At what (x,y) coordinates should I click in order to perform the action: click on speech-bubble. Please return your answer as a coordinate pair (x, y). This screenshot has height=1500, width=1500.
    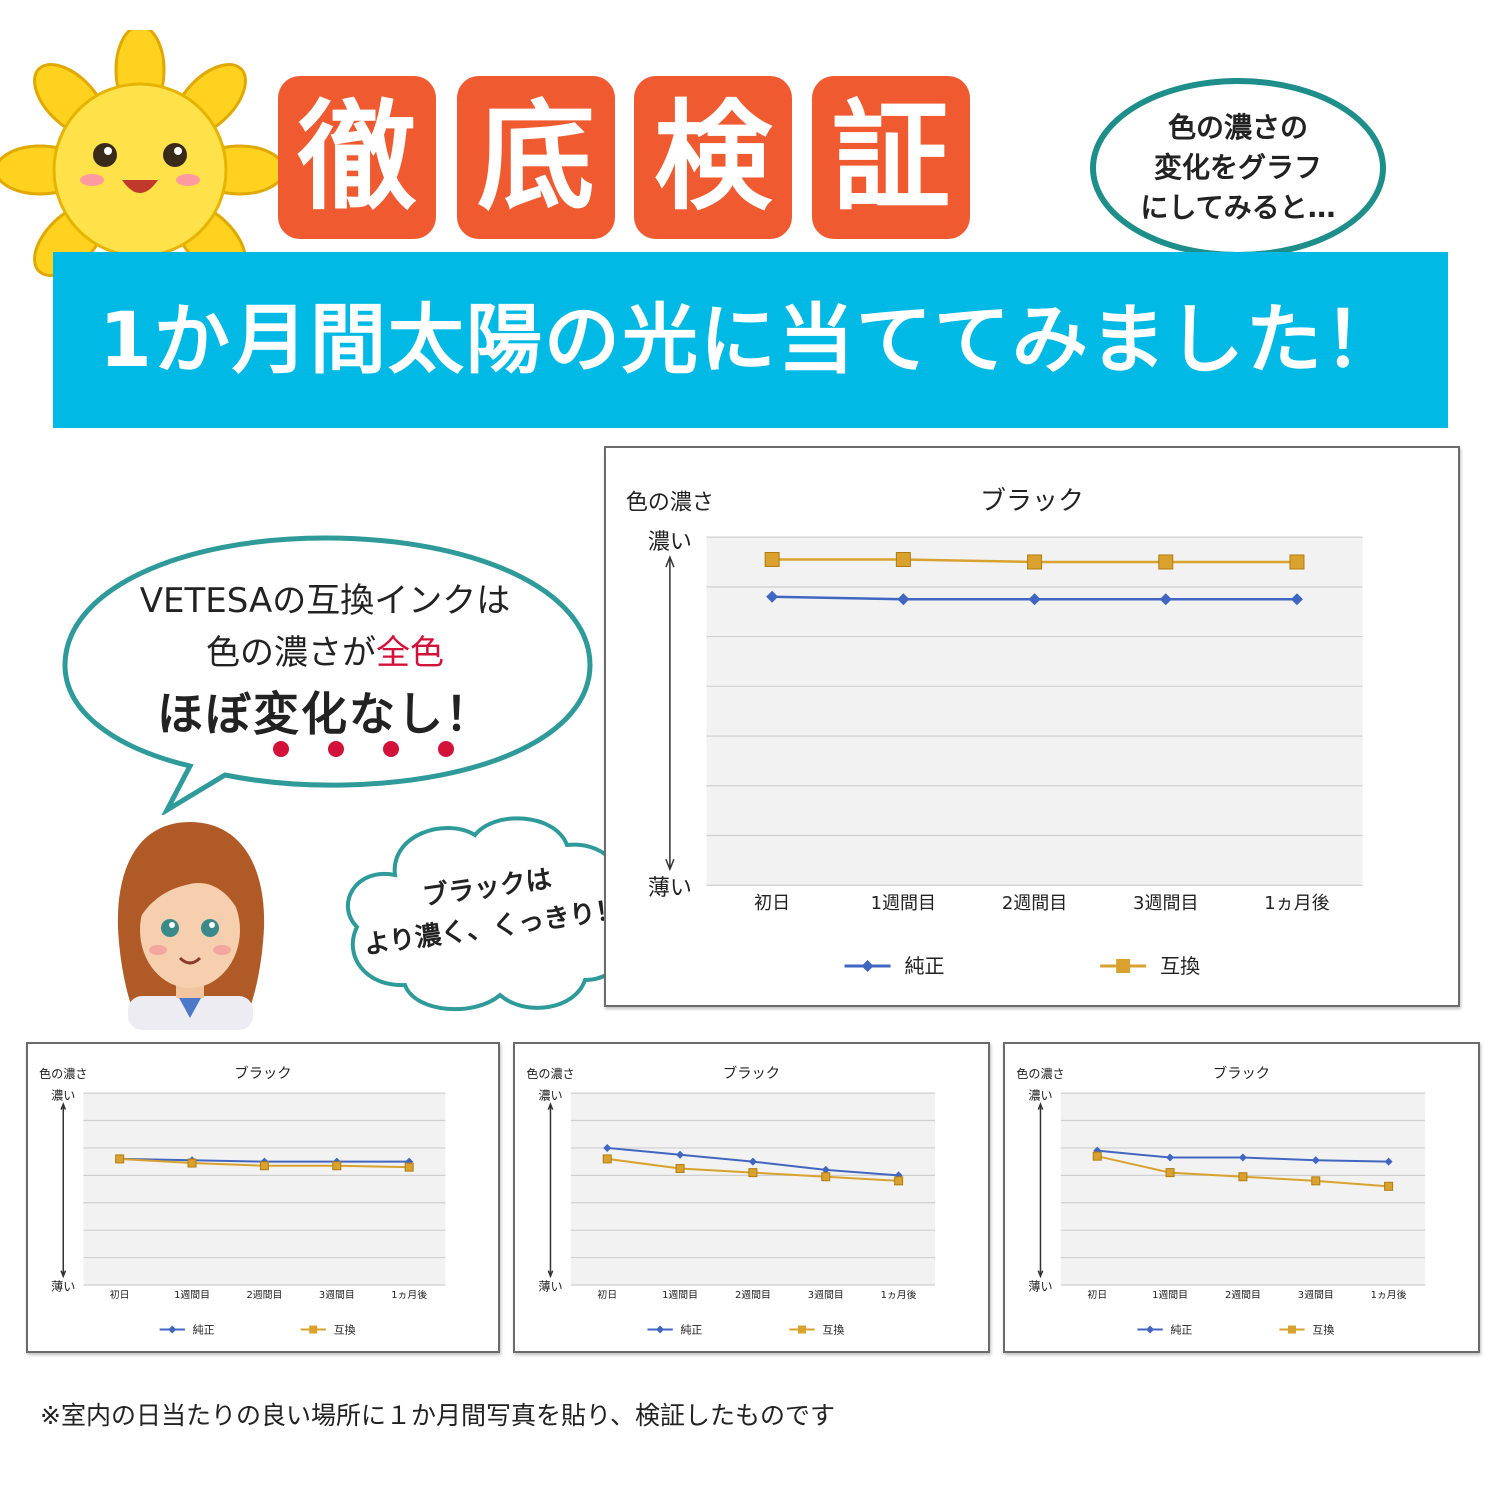
    Looking at the image, I should click on (327, 675).